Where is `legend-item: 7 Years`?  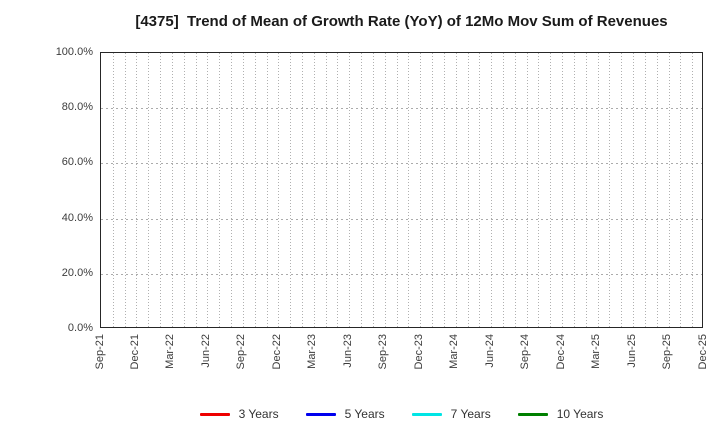
legend-item: 7 Years is located at coordinates (451, 414).